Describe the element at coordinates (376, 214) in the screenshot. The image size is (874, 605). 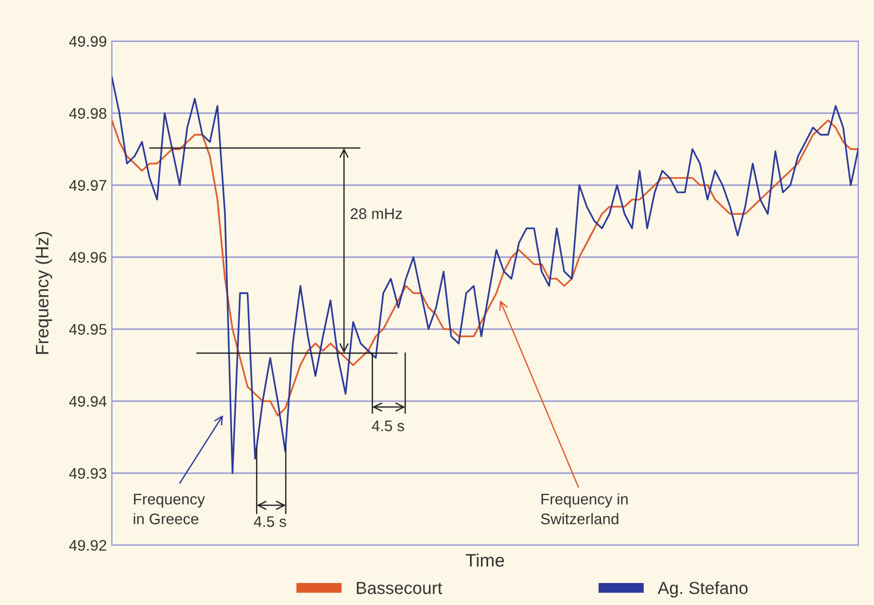
I see `annotation: 28 mHz` at that location.